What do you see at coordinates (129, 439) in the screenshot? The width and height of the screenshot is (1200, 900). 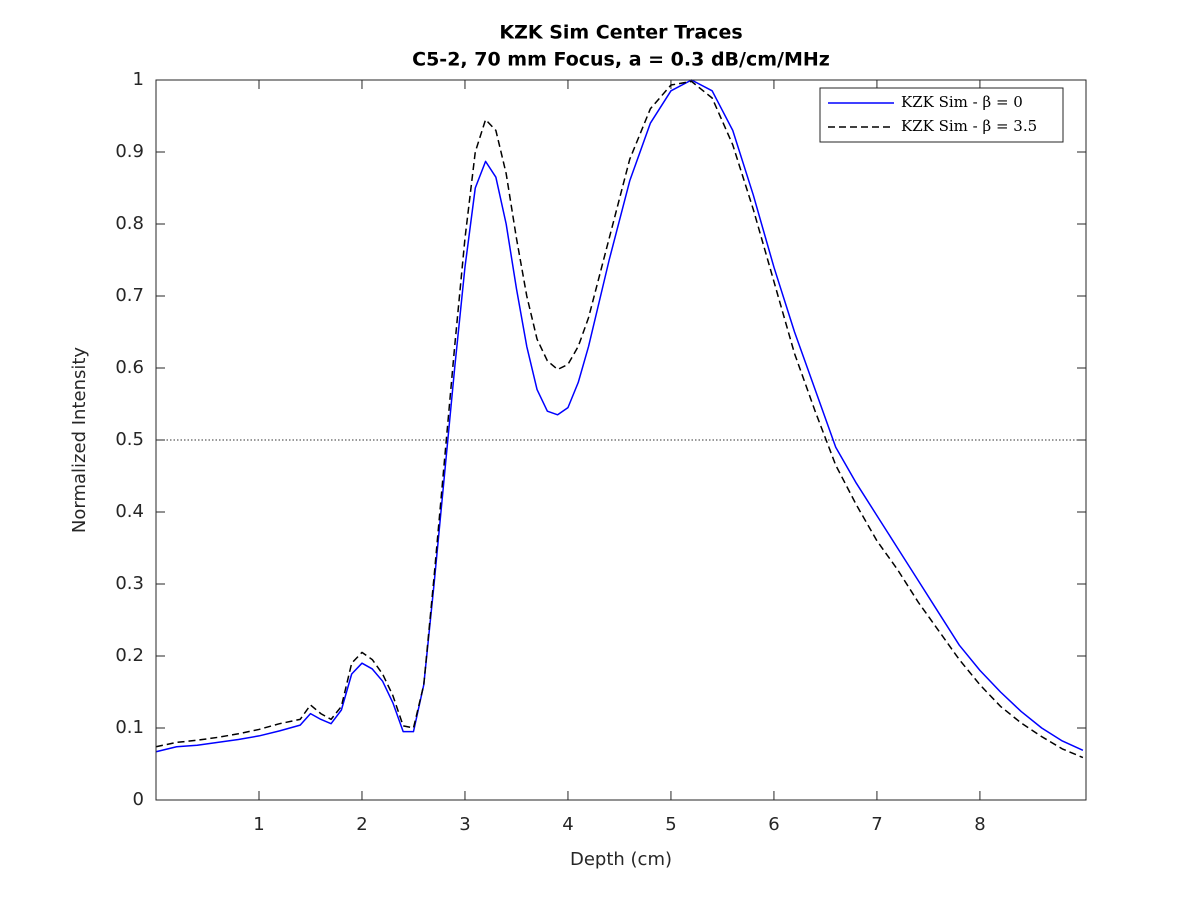 I see `y-tick-label: 0.5` at bounding box center [129, 439].